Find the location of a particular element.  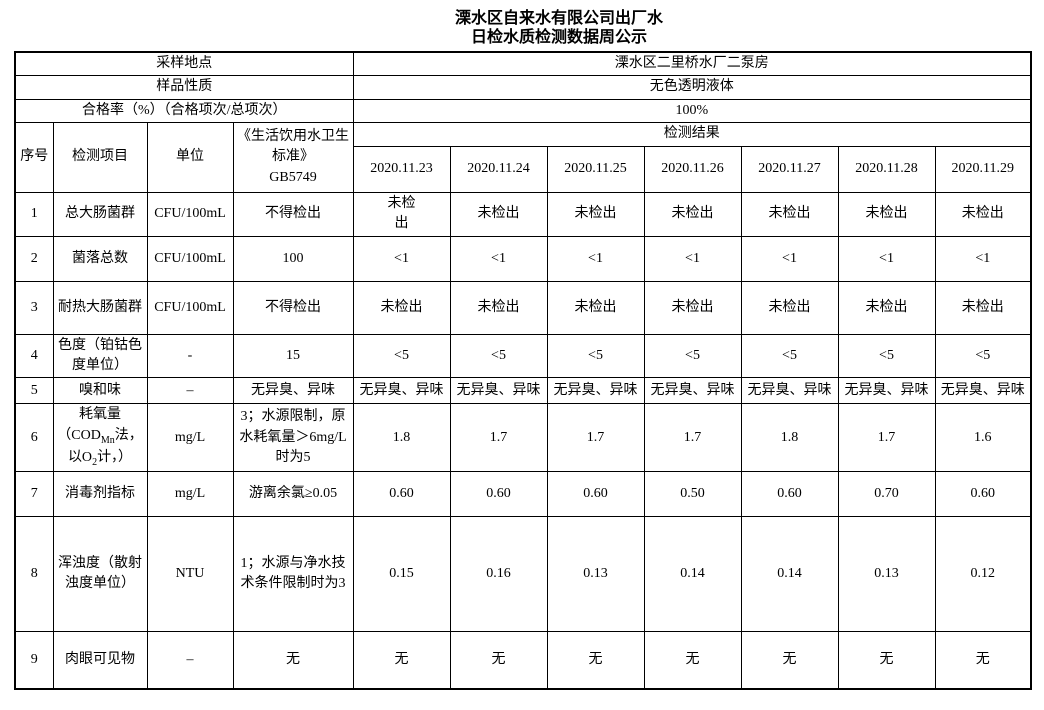

row-seq: 8 is located at coordinates (34, 574).